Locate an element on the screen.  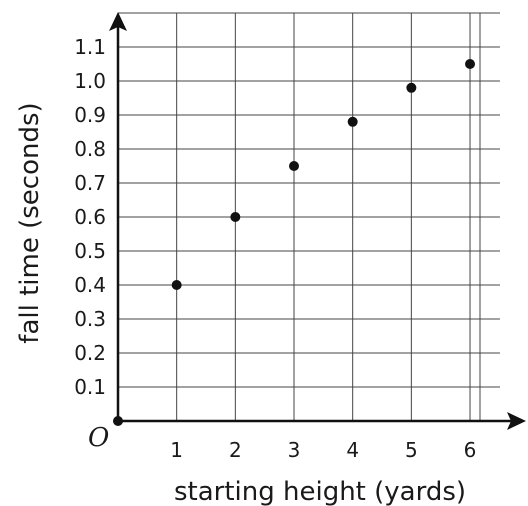
x-tick-label: 5 is located at coordinates (411, 450).